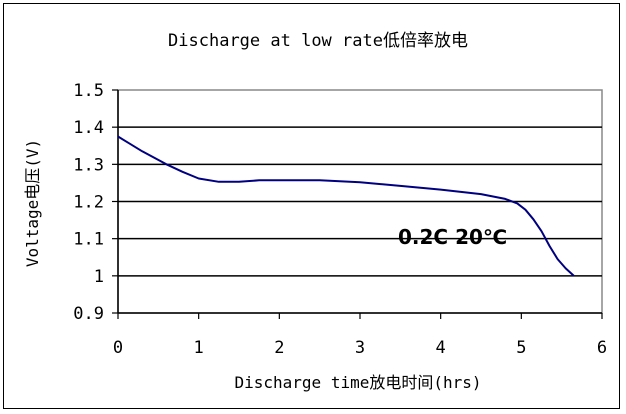 Image resolution: width=626 pixels, height=414 pixels. What do you see at coordinates (452, 237) in the screenshot?
I see `condition-annotation: 0.2C 20℃` at bounding box center [452, 237].